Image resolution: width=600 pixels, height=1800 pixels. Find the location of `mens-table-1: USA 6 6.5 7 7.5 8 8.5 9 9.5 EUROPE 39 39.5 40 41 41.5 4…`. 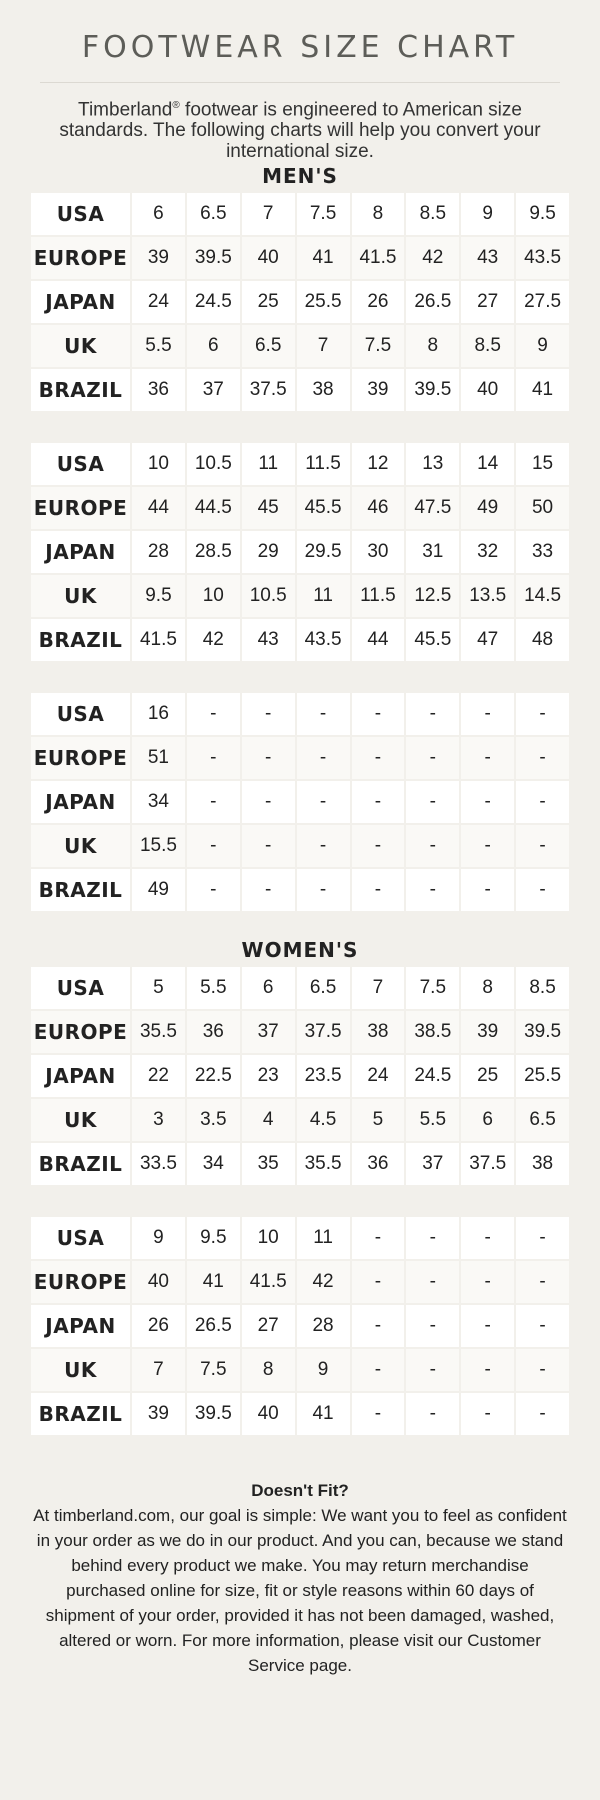

mens-table-1: USA 6 6.5 7 7.5 8 8.5 9 9.5 EUROPE 39 39.5 40 41 41.5 4… is located at coordinates (300, 302).